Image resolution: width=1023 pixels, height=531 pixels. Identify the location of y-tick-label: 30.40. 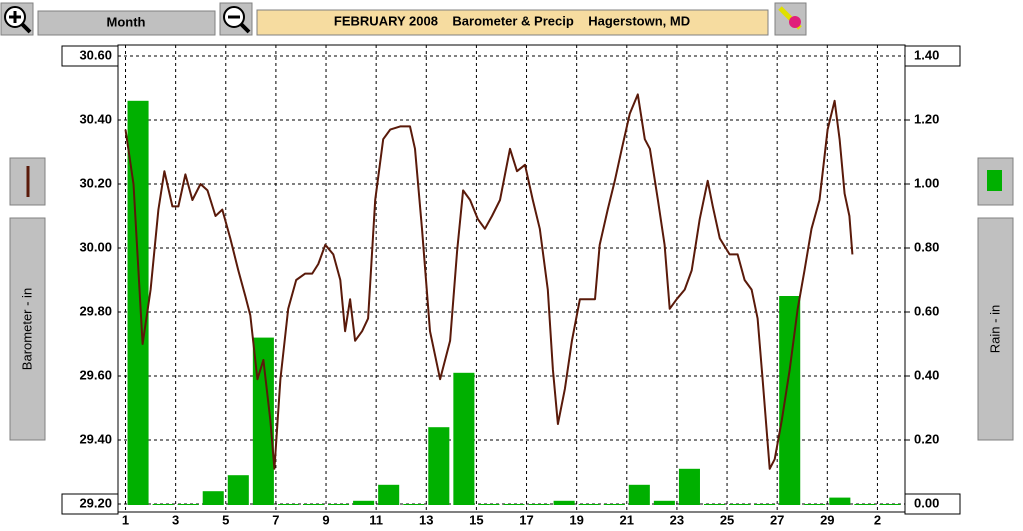
(95, 118).